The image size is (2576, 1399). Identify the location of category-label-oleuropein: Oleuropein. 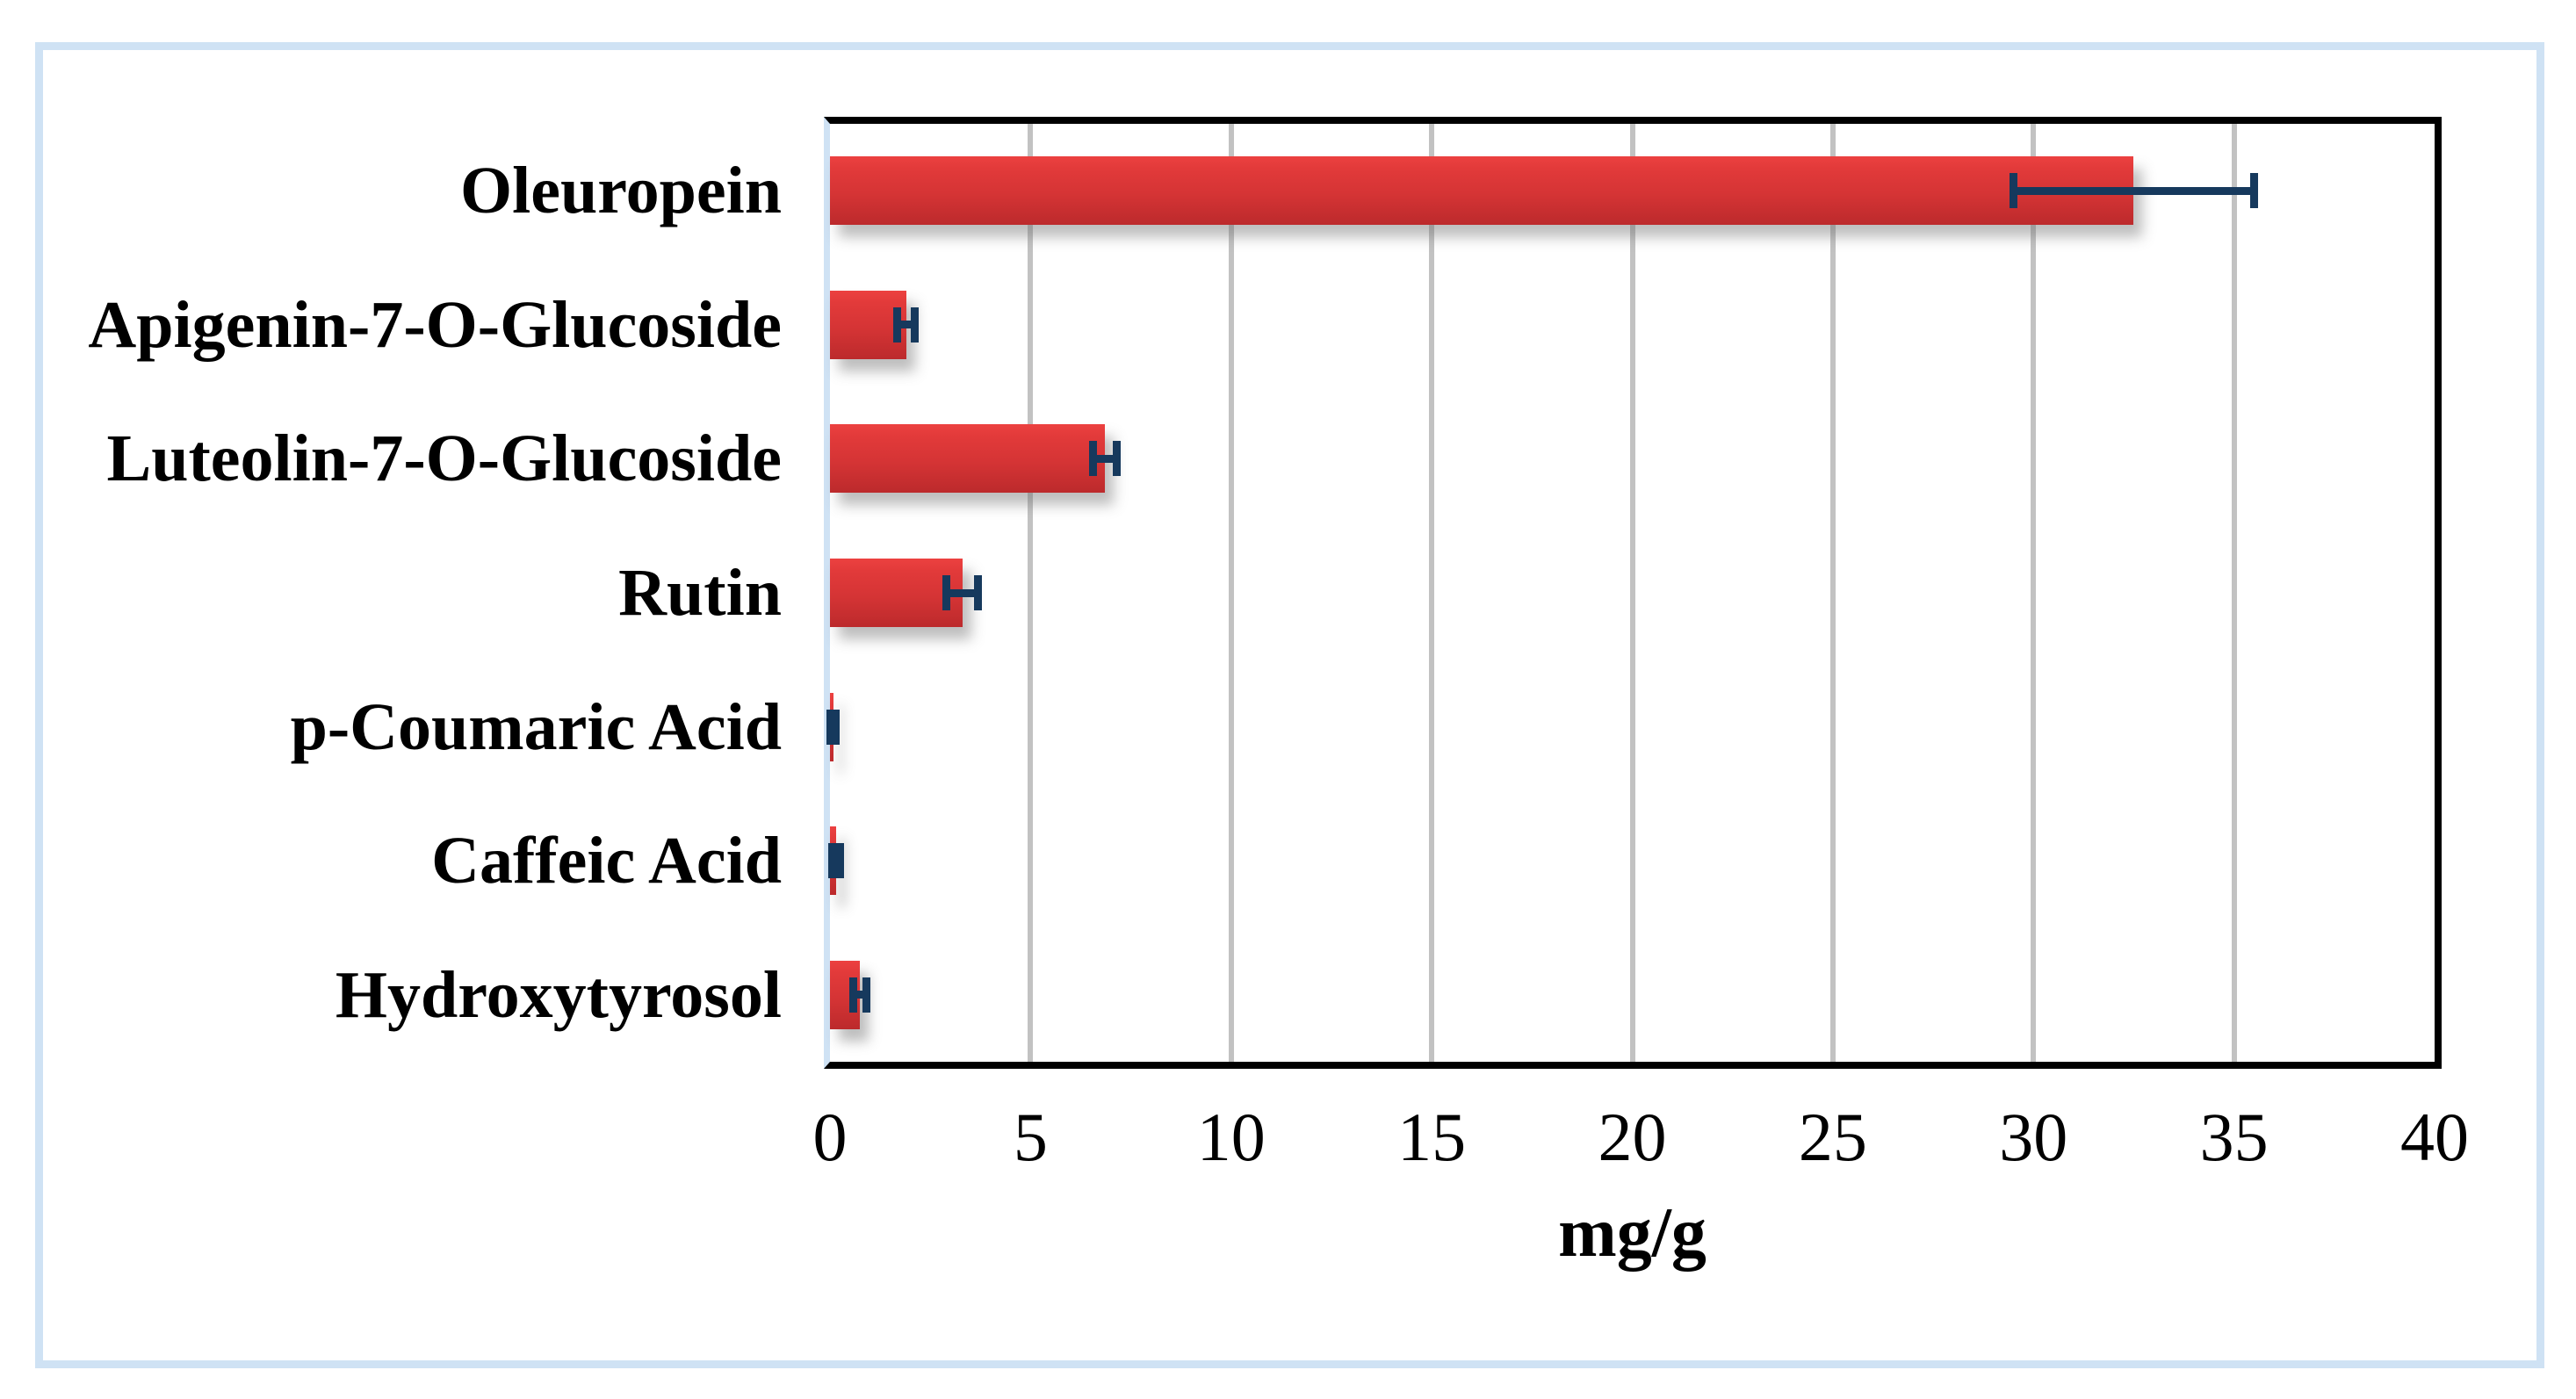
(621, 191).